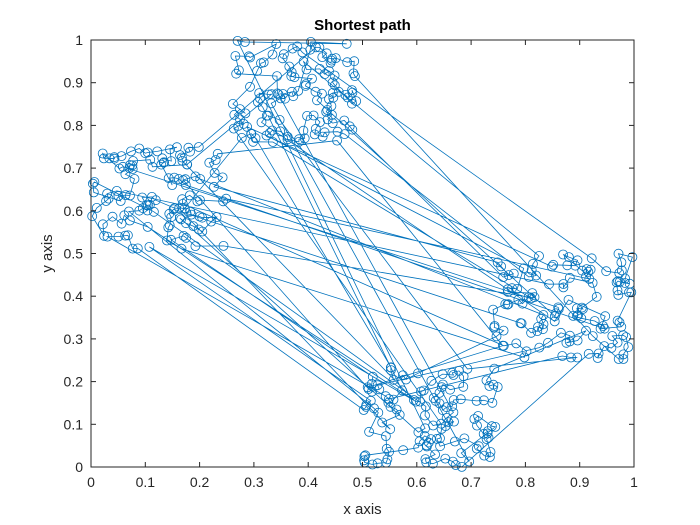  Describe the element at coordinates (362, 509) in the screenshot. I see `x-axis-label: x axis` at that location.